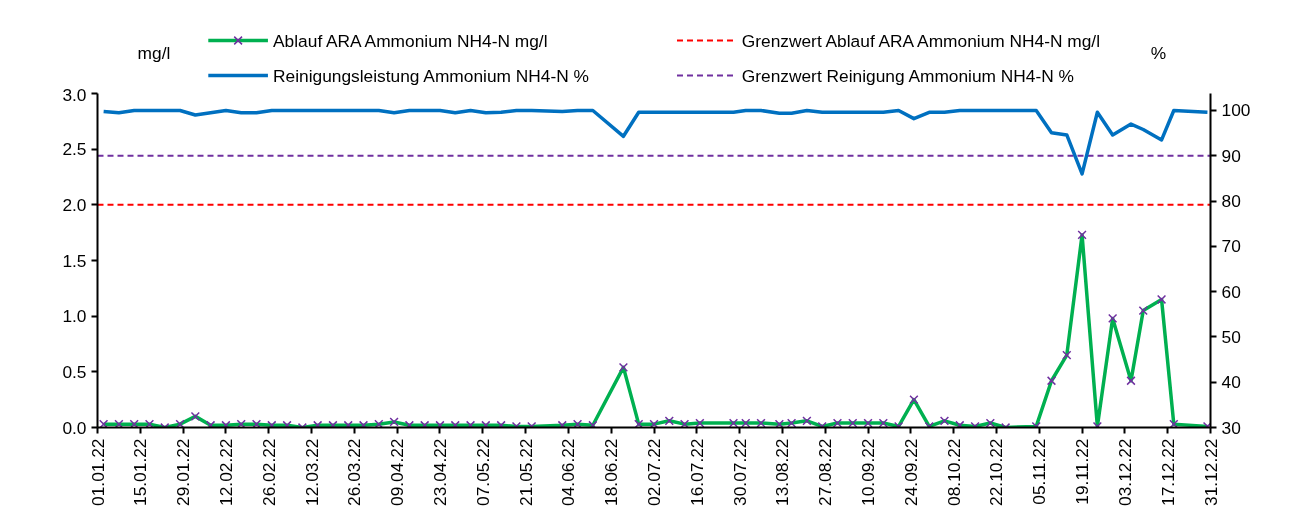 This screenshot has height=508, width=1306. What do you see at coordinates (183, 472) in the screenshot?
I see `x-tick-label: 29.01.22` at bounding box center [183, 472].